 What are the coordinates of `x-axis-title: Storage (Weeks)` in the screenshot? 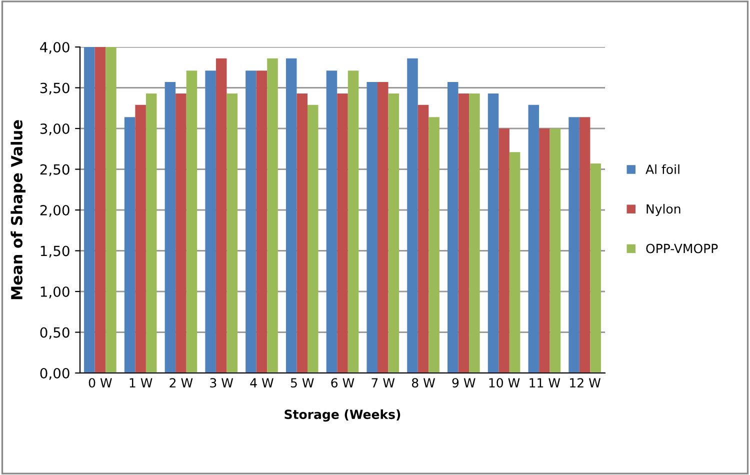 It's located at (342, 415).